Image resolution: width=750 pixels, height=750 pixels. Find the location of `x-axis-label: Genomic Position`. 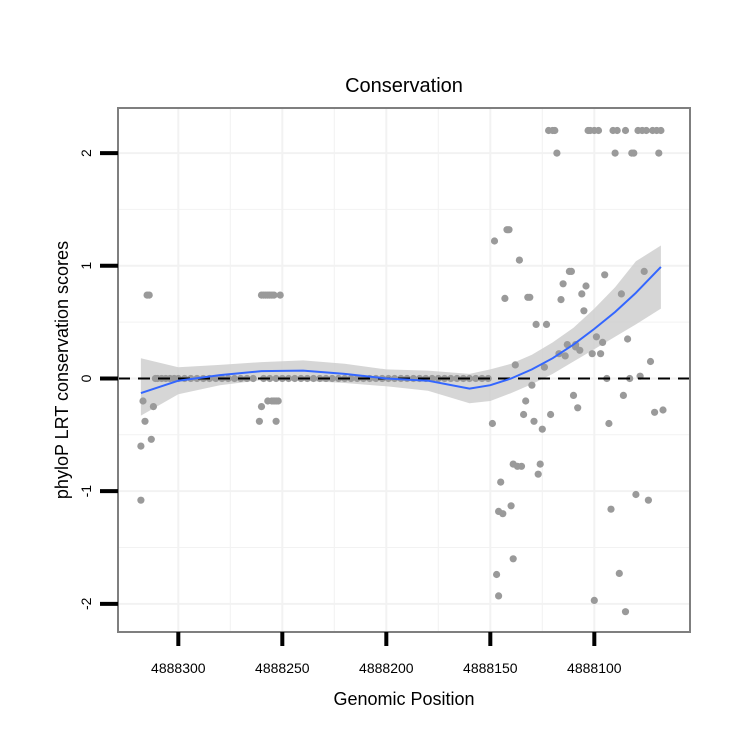

x-axis-label: Genomic Position is located at coordinates (403, 699).